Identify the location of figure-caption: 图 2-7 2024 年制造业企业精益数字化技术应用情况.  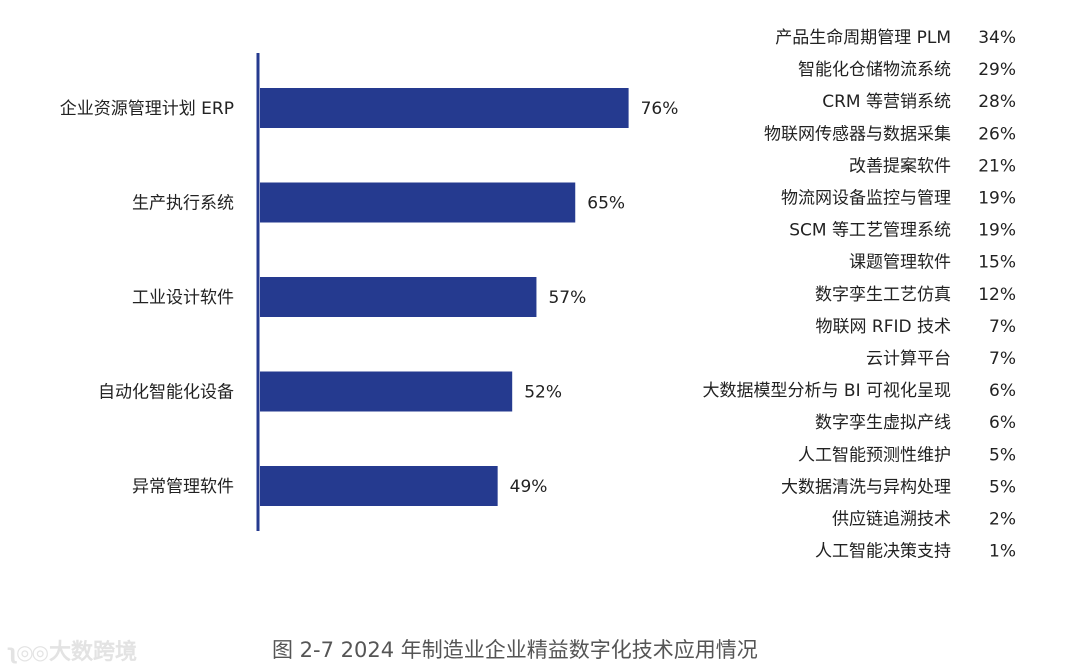
(515, 650).